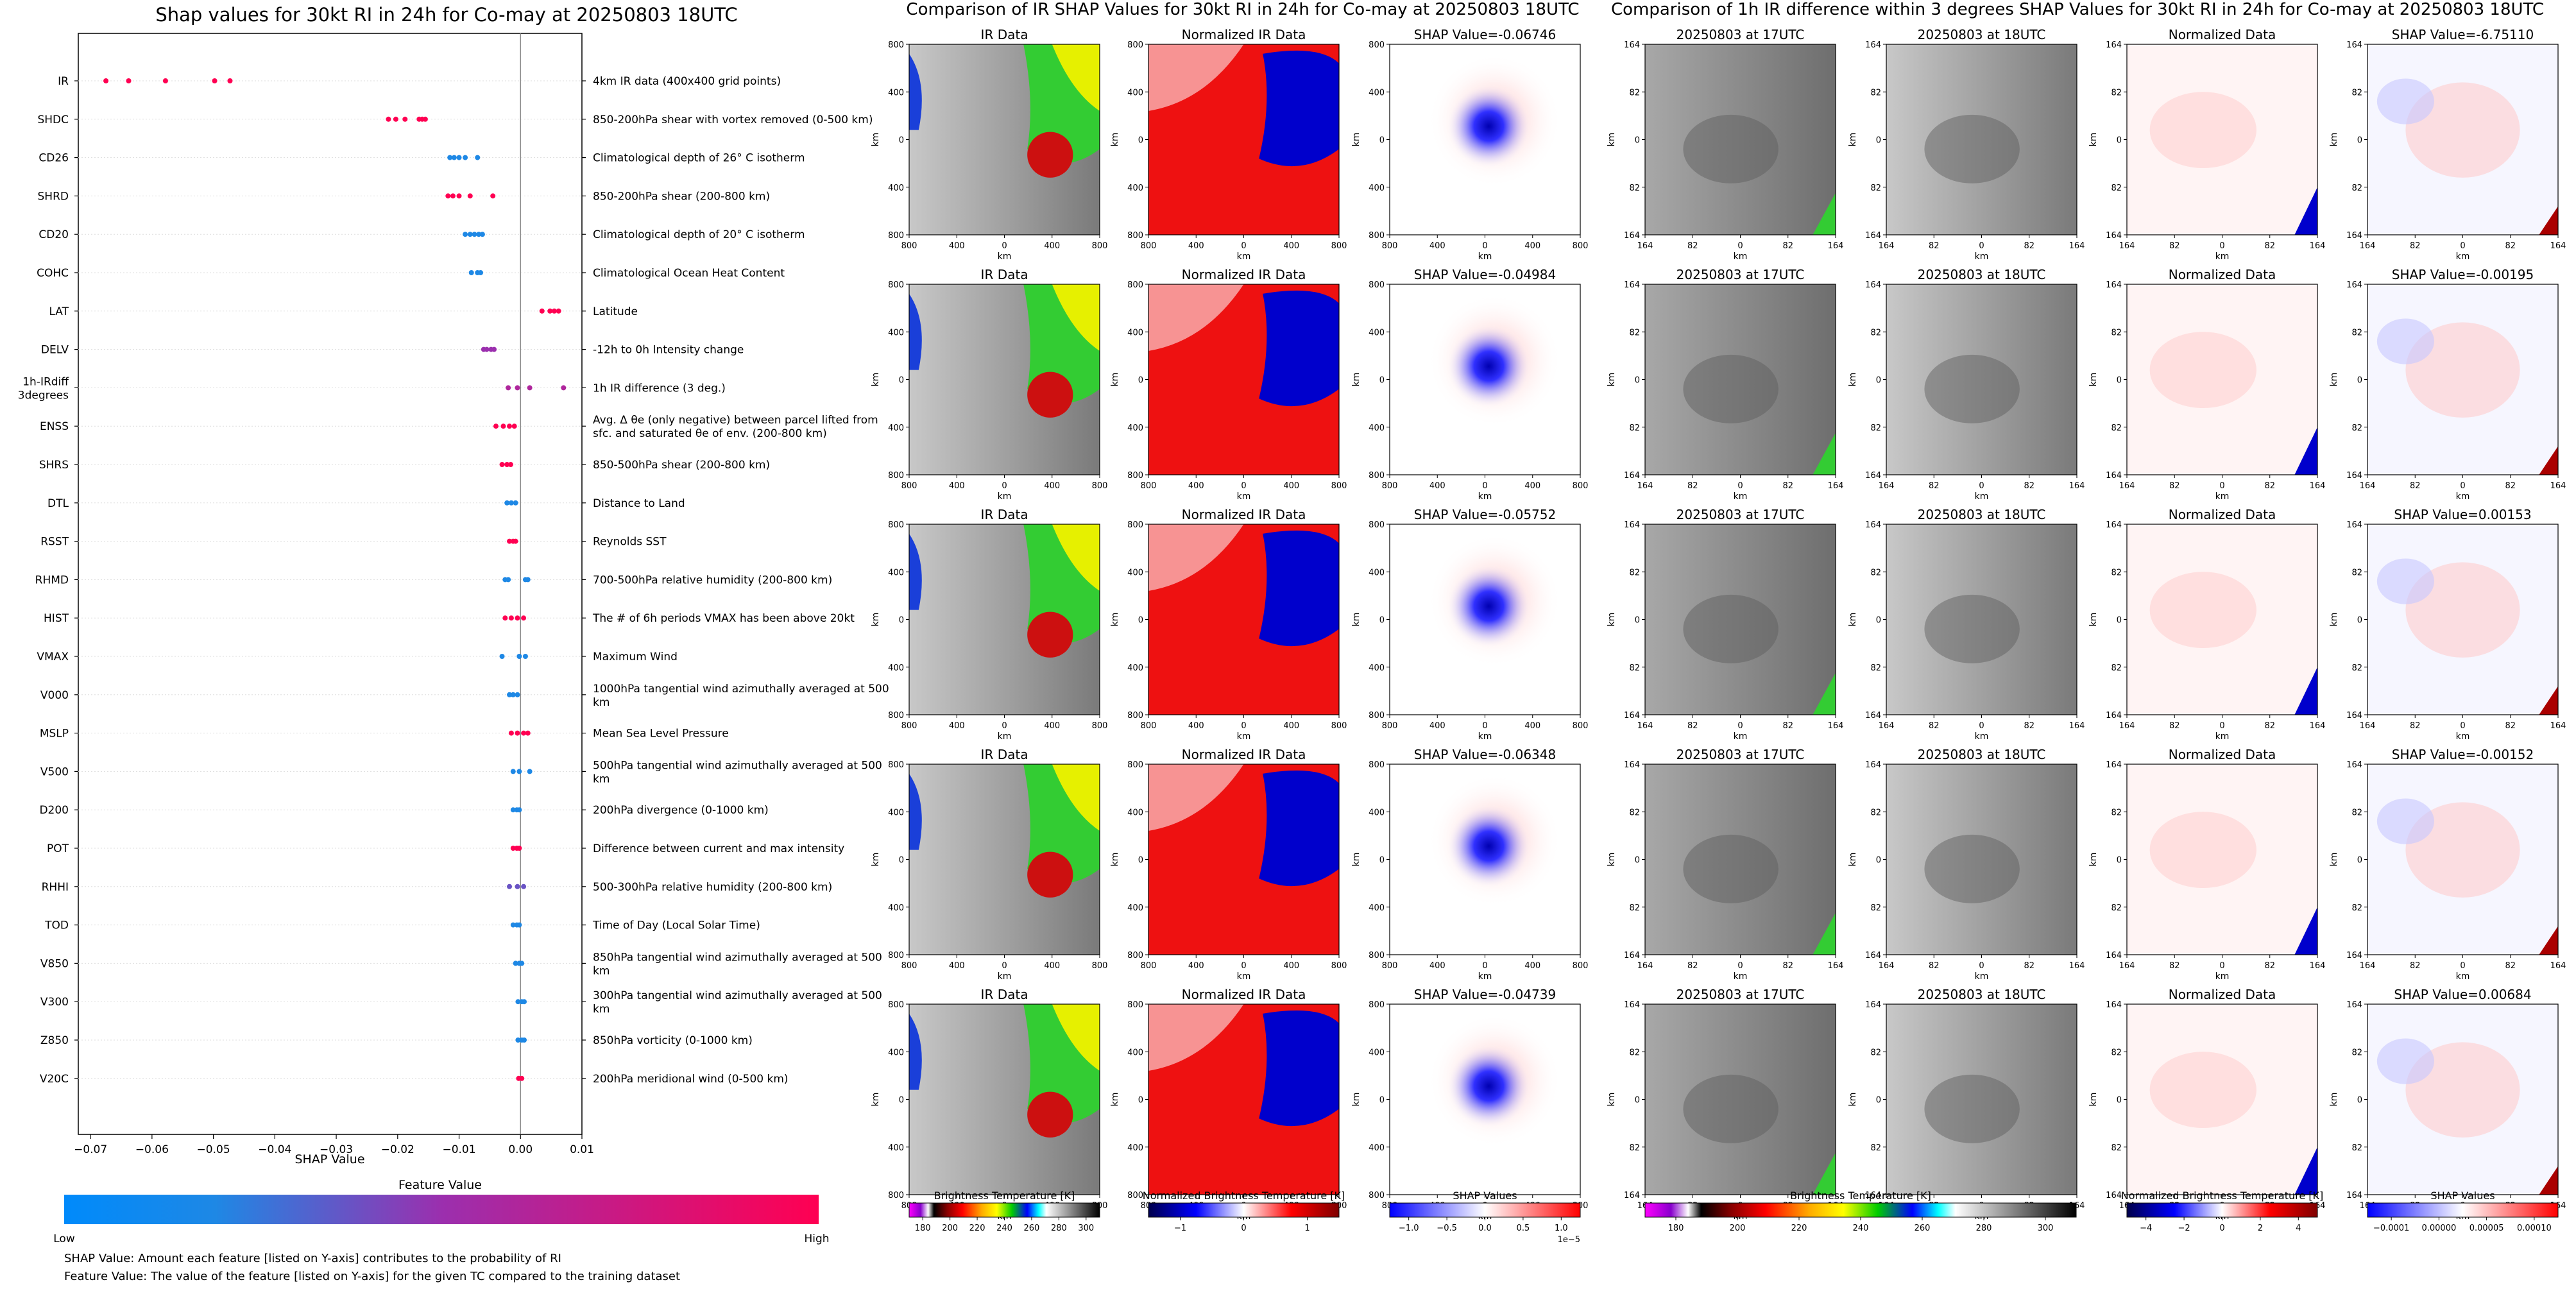 The width and height of the screenshot is (2576, 1289). I want to click on cloud-blue, so click(916, 571).